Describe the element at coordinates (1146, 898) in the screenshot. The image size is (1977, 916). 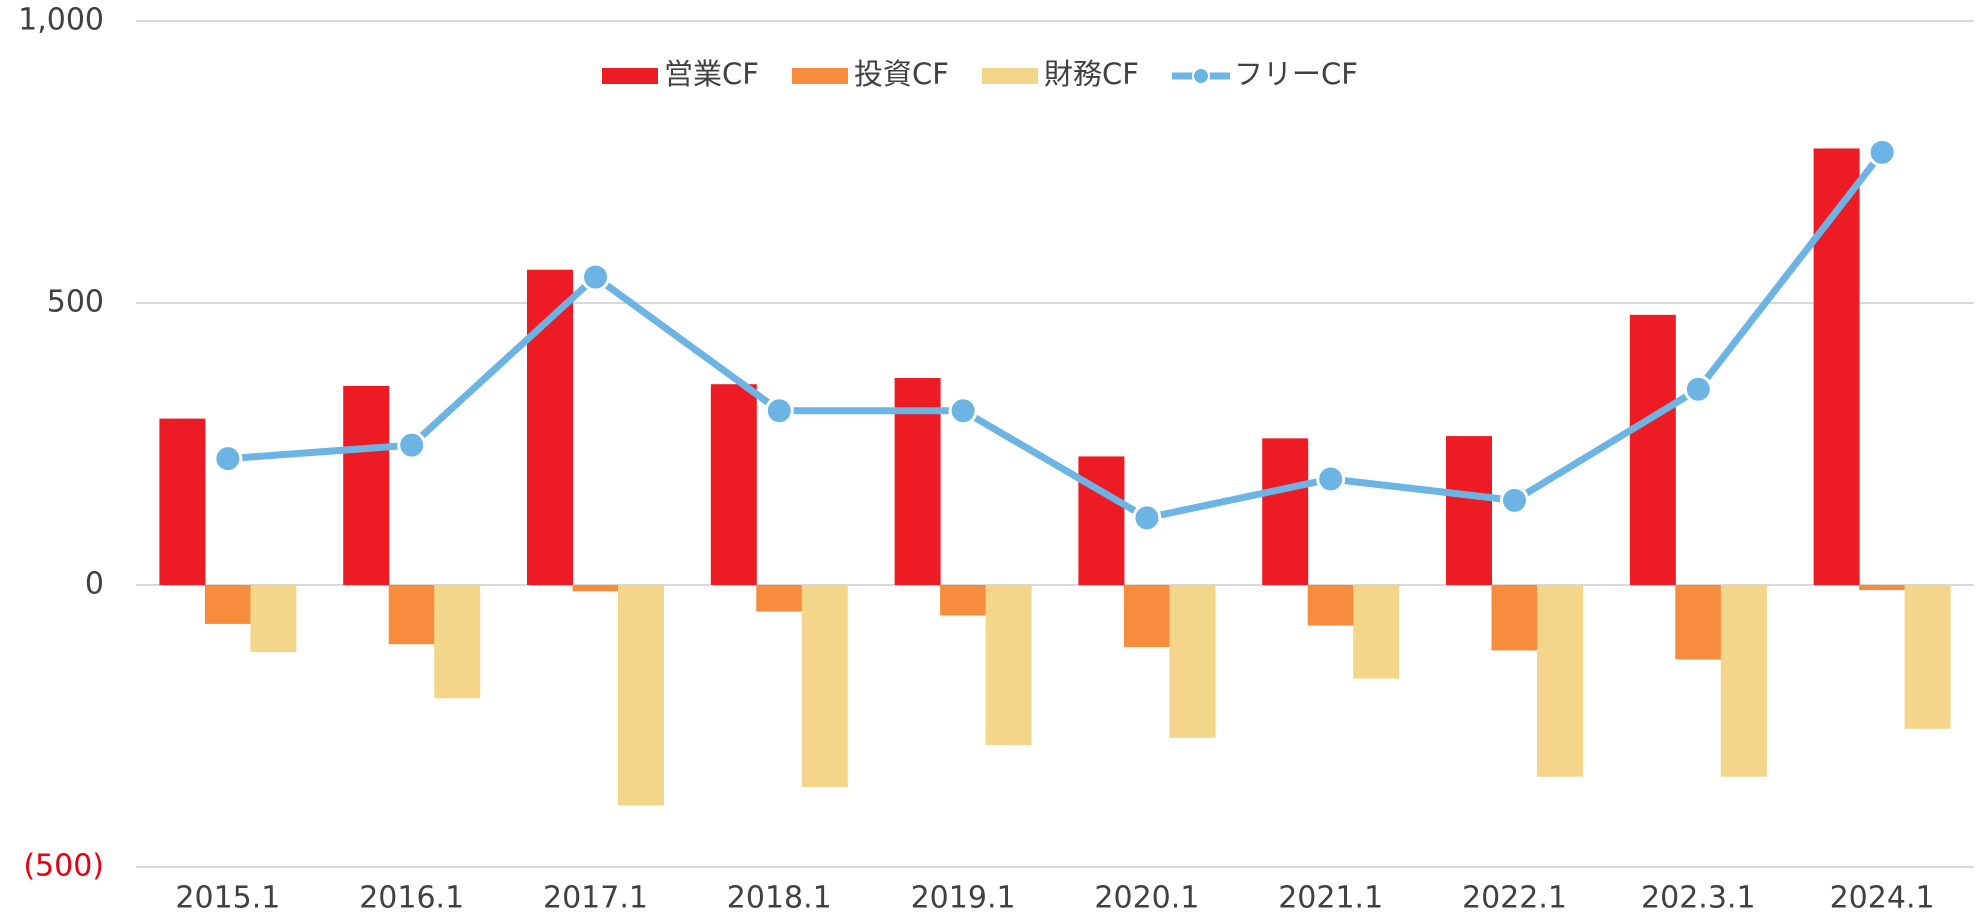
I see `x-tick-label: 2020.1` at that location.